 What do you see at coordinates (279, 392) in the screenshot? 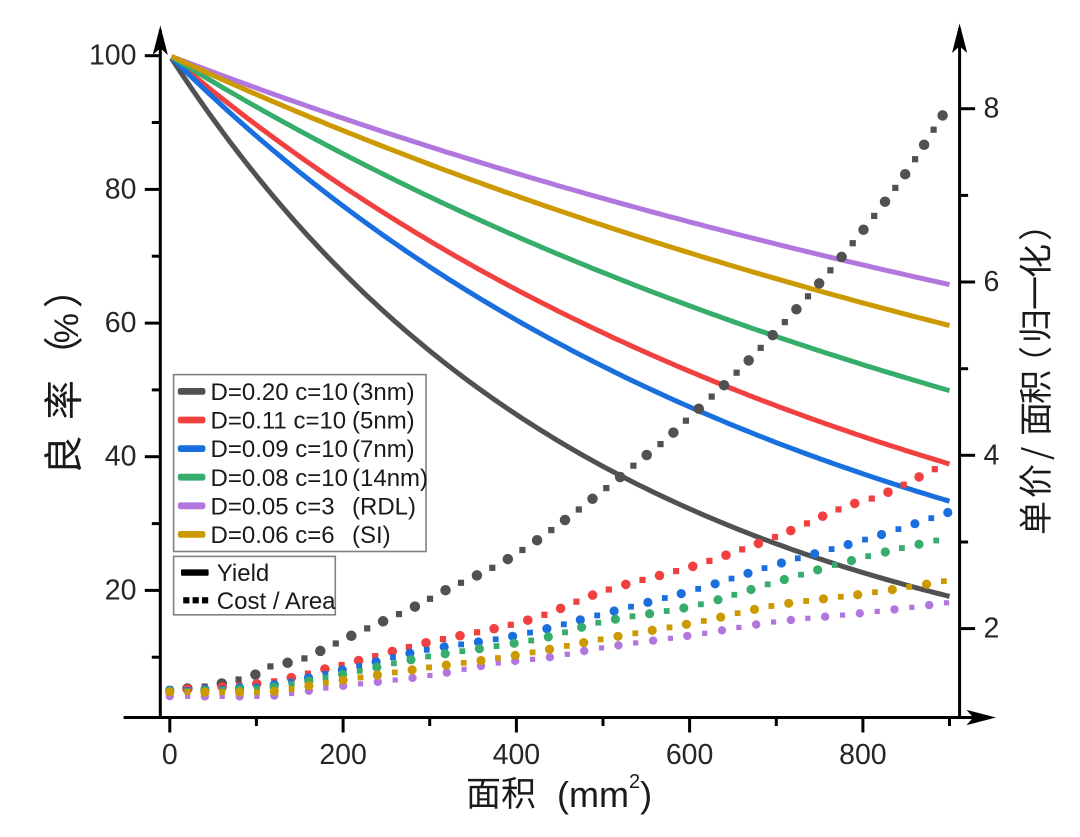
I see `svg-text: D=0.20 c=10` at bounding box center [279, 392].